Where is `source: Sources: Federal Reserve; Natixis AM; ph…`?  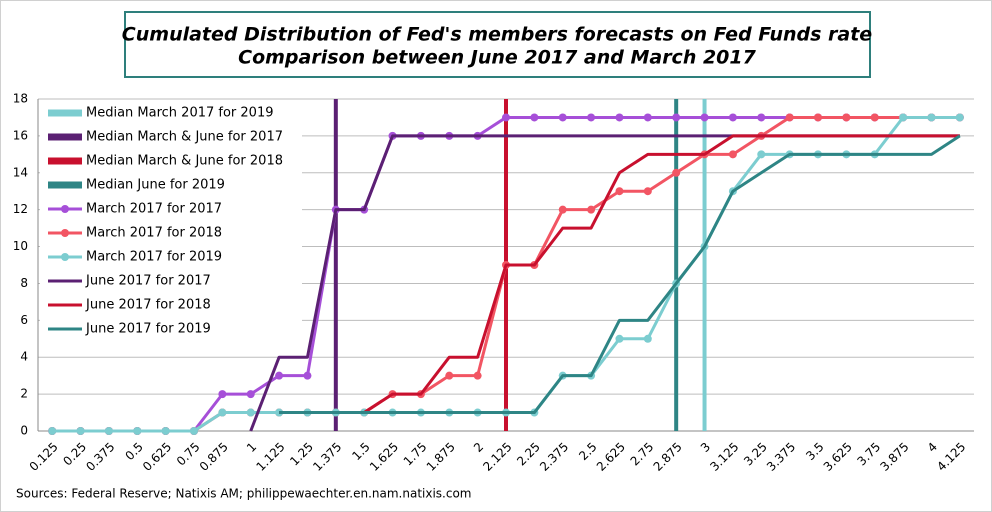
source: Sources: Federal Reserve; Natixis AM; ph… is located at coordinates (244, 494).